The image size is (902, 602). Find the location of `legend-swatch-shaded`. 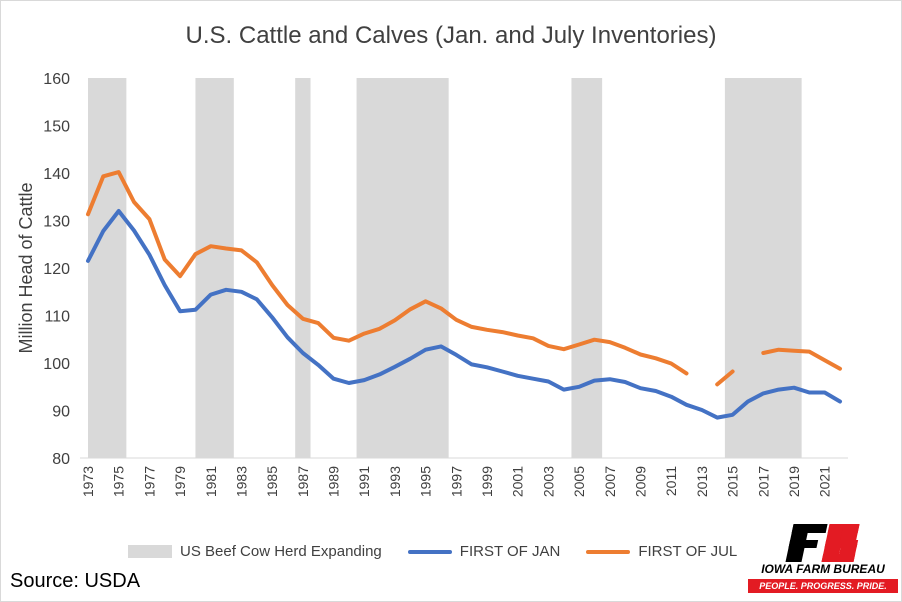

legend-swatch-shaded is located at coordinates (150, 551).